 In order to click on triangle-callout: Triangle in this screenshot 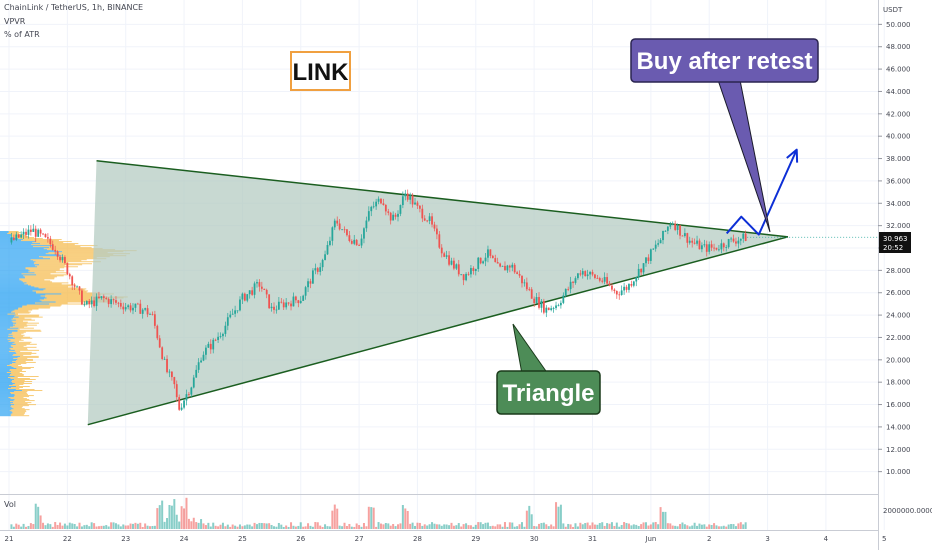, I will do `click(548, 369)`.